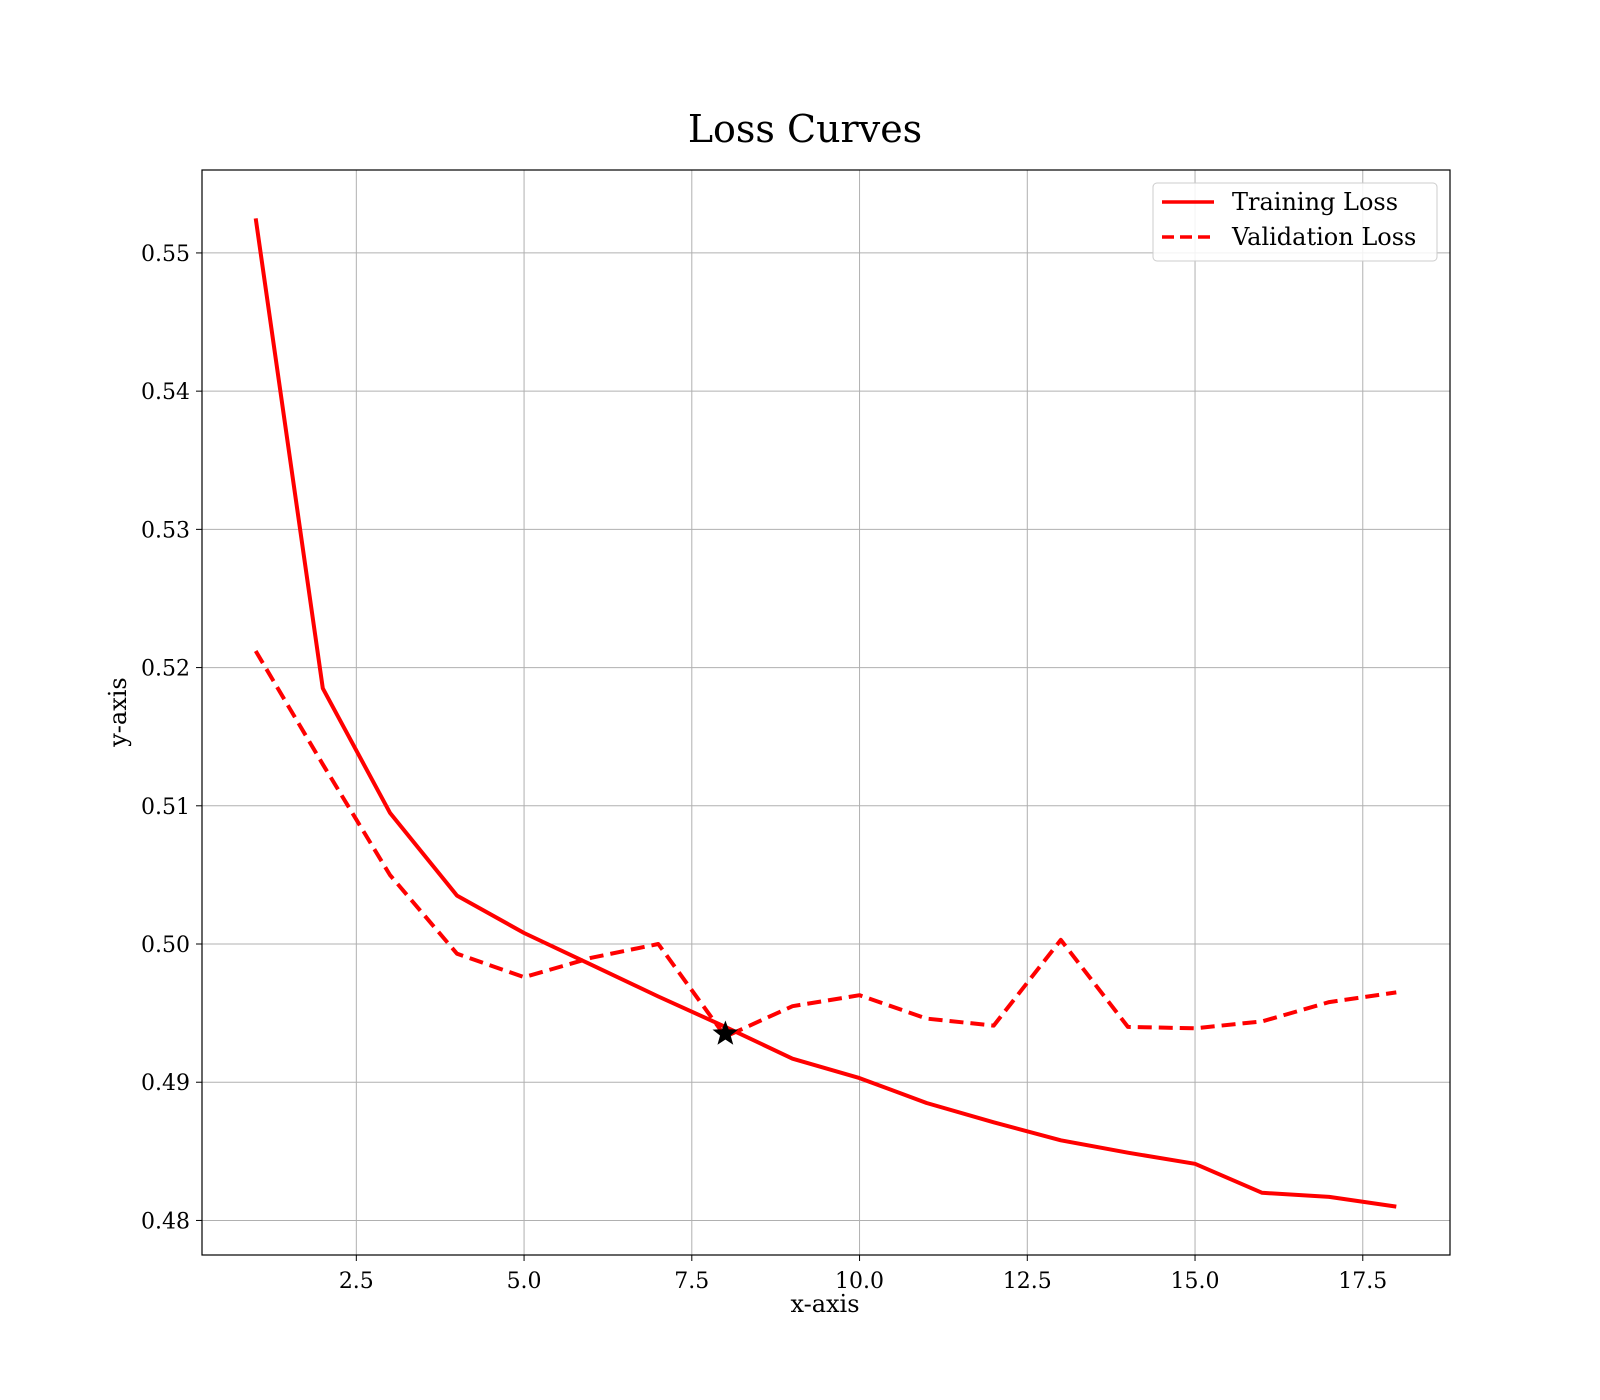 The image size is (1600, 1400). What do you see at coordinates (1315, 202) in the screenshot?
I see `legend-label-training-loss: Training Loss` at bounding box center [1315, 202].